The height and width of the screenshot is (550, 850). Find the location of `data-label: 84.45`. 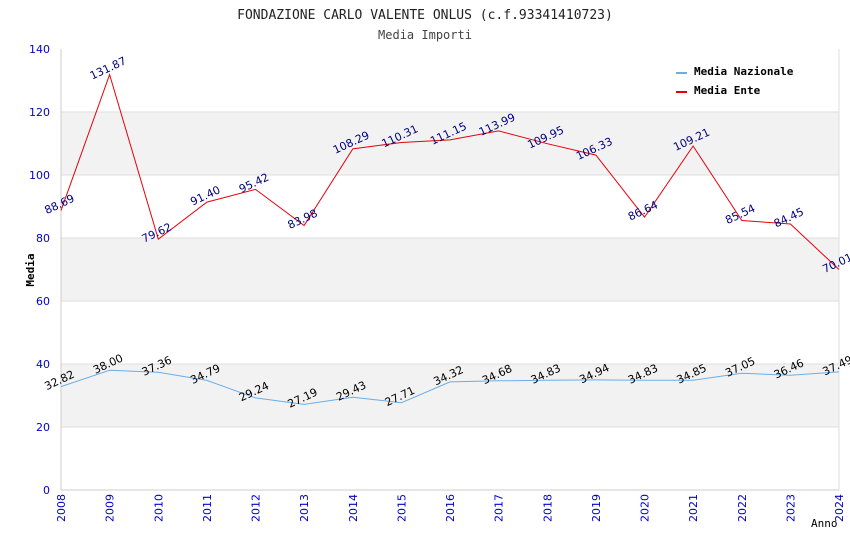

data-label: 84.45 is located at coordinates (789, 217).